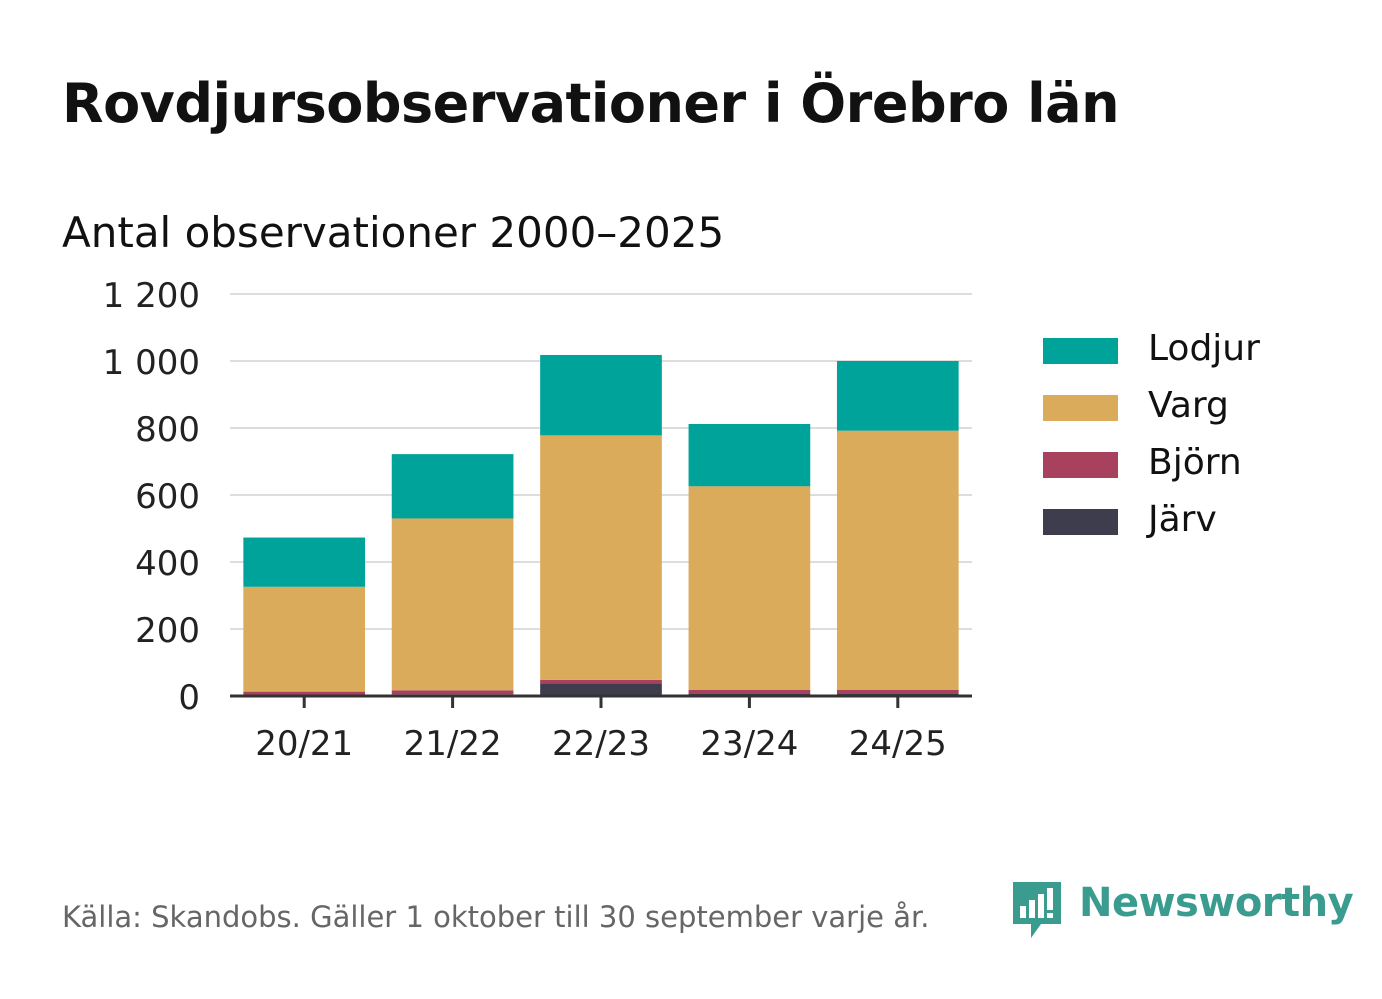 This screenshot has width=1382, height=999. What do you see at coordinates (453, 744) in the screenshot?
I see `x-tick-label: 21/22` at bounding box center [453, 744].